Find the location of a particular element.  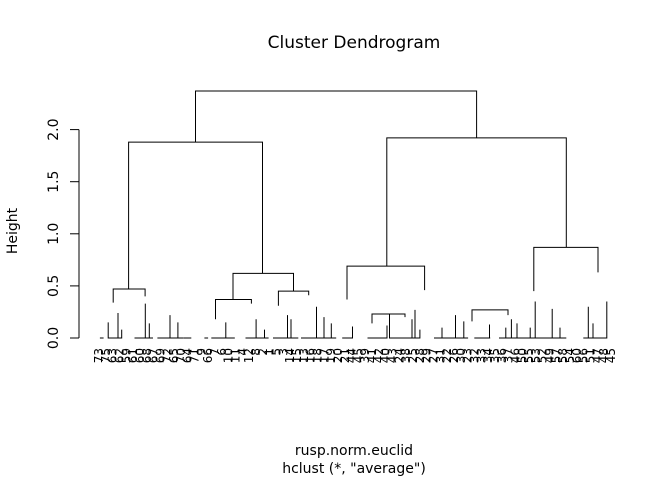

leaf-label: 15 is located at coordinates (297, 355).